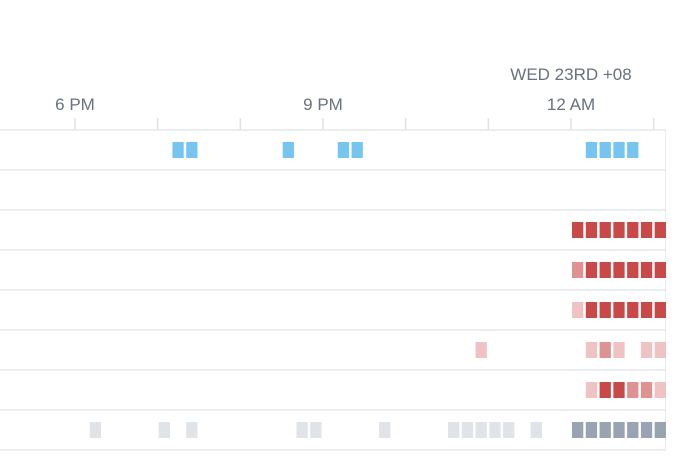 Image resolution: width=676 pixels, height=474 pixels. I want to click on tick-label: 9 PM, so click(323, 104).